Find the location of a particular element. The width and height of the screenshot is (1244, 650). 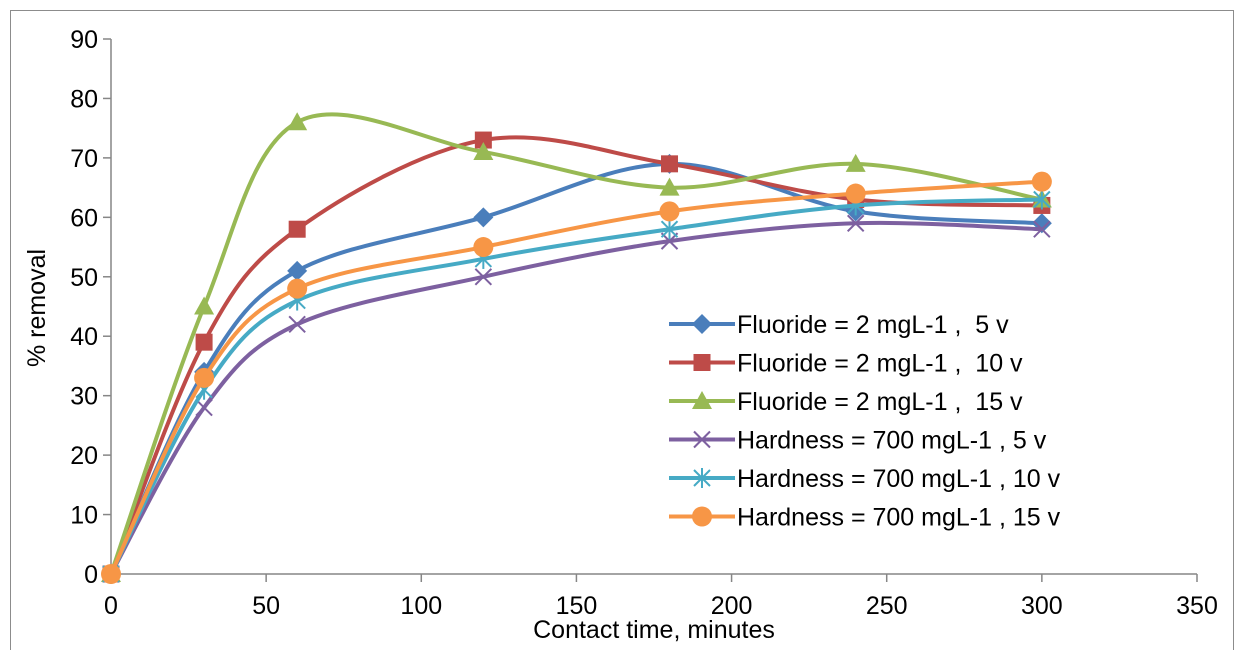

y-tick-label: 20 is located at coordinates (84, 456).